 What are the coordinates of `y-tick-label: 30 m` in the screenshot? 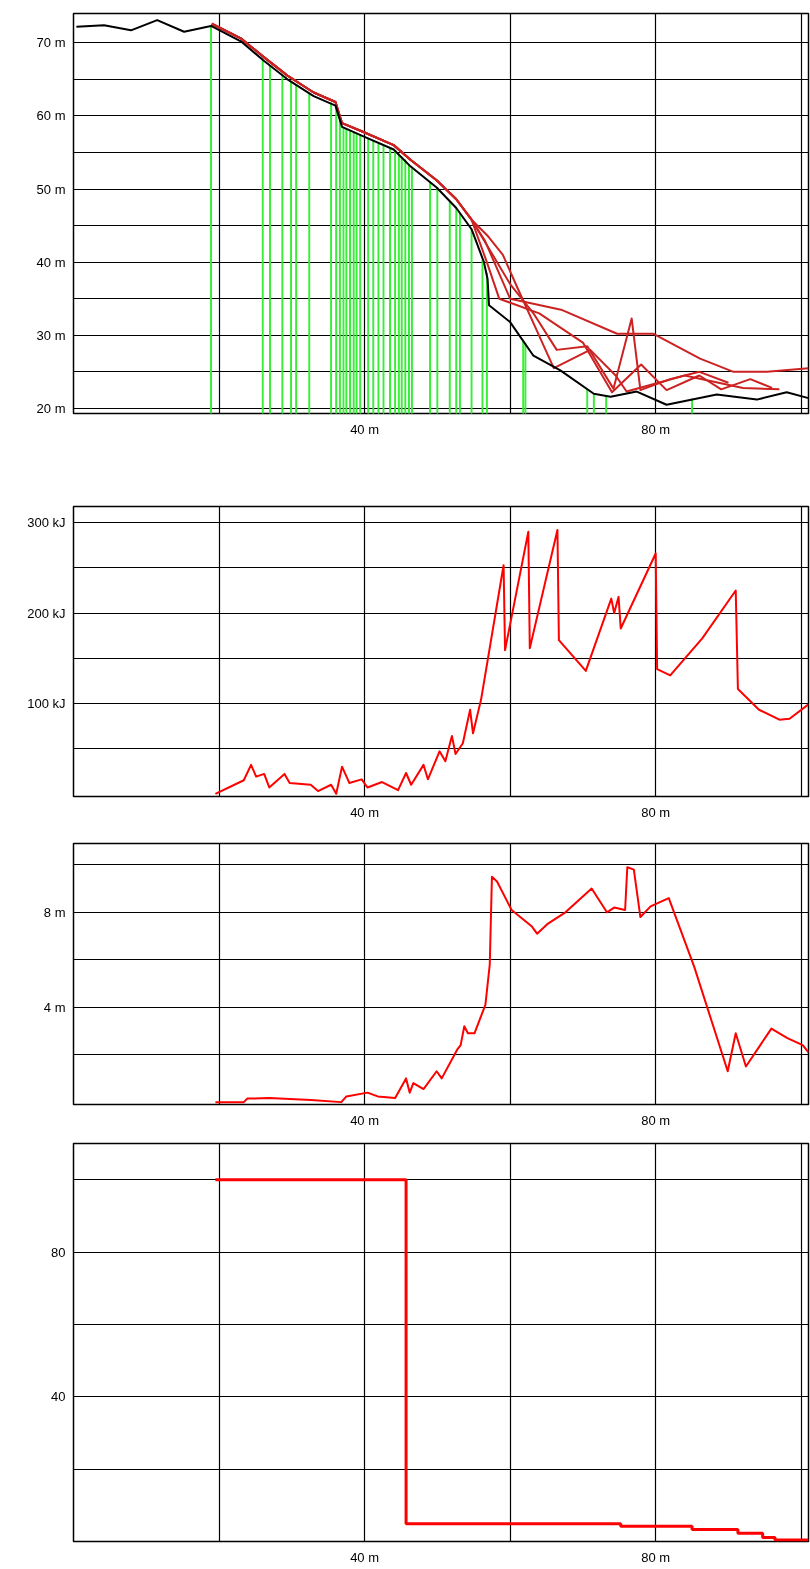 It's located at (51, 335).